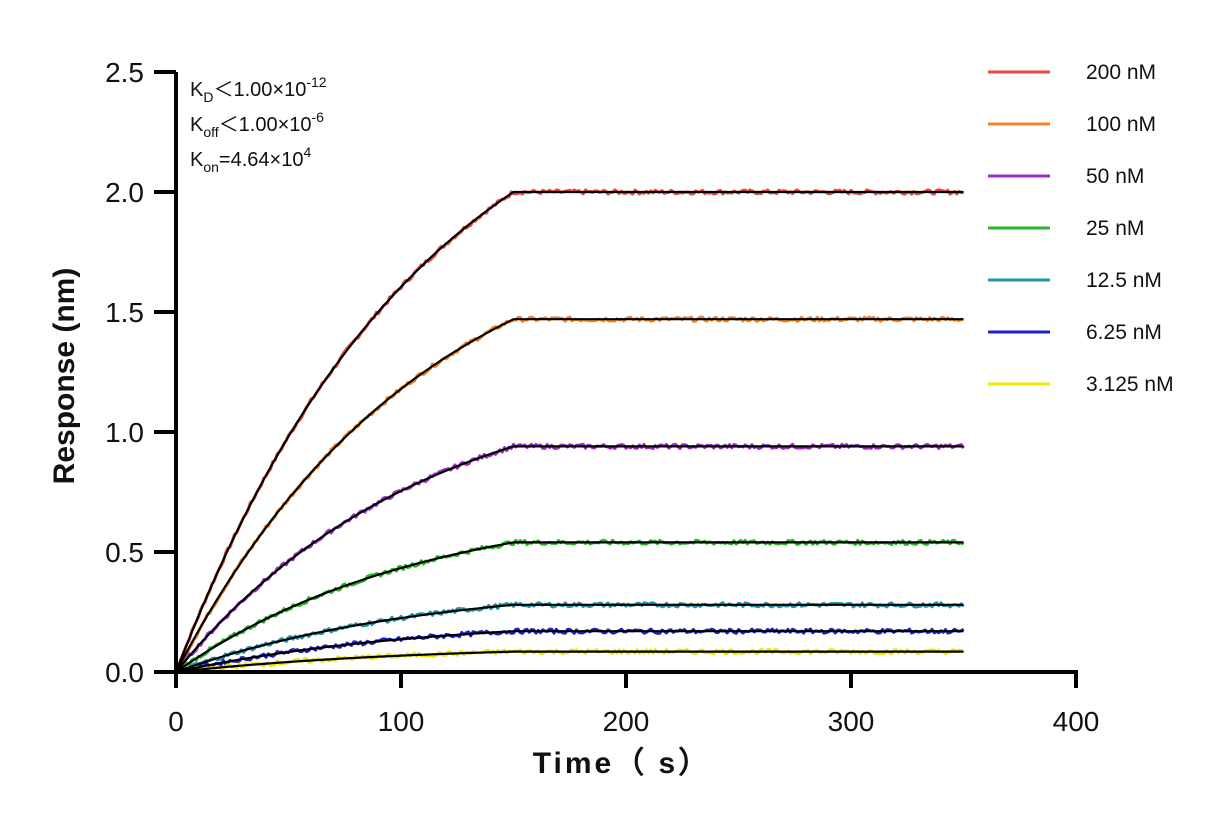 The width and height of the screenshot is (1232, 825). I want to click on y-tick-label: 1.0, so click(124, 432).